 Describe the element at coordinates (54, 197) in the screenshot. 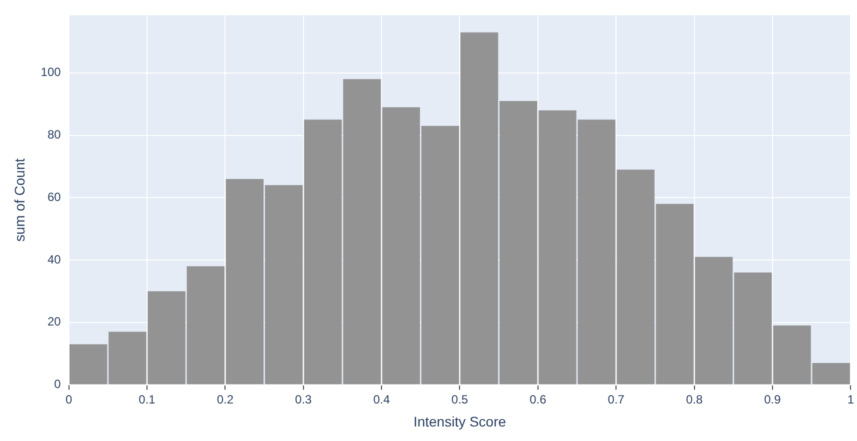

I see `y-tick-label: 60` at that location.